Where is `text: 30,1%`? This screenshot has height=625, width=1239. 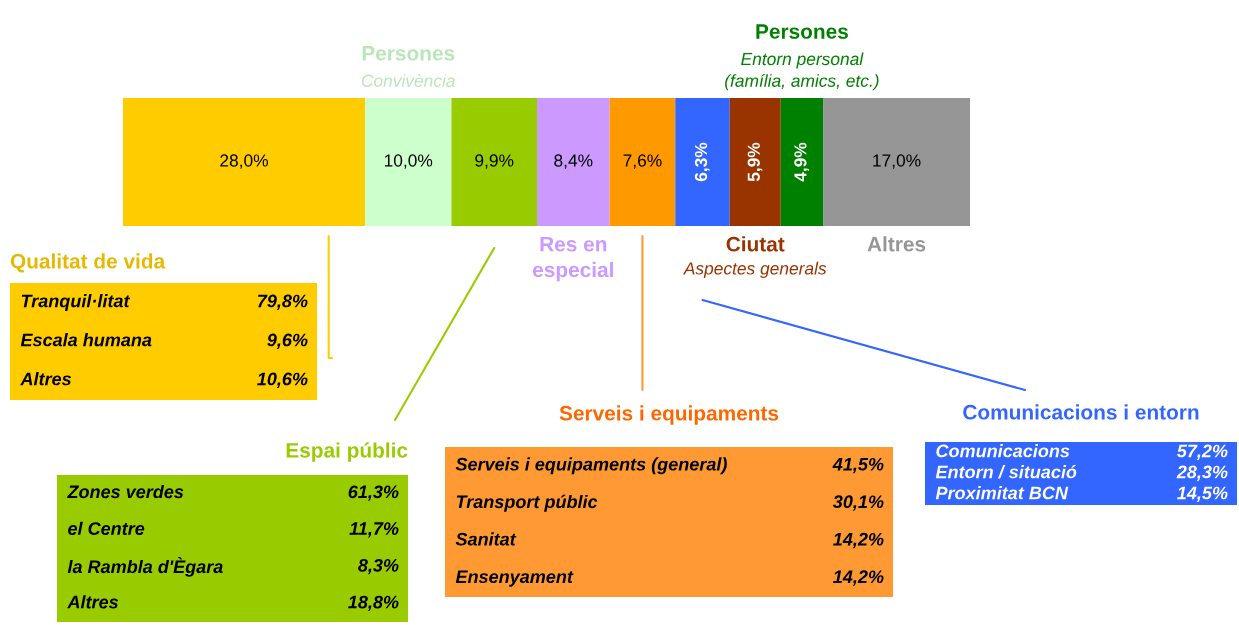 text: 30,1% is located at coordinates (858, 503).